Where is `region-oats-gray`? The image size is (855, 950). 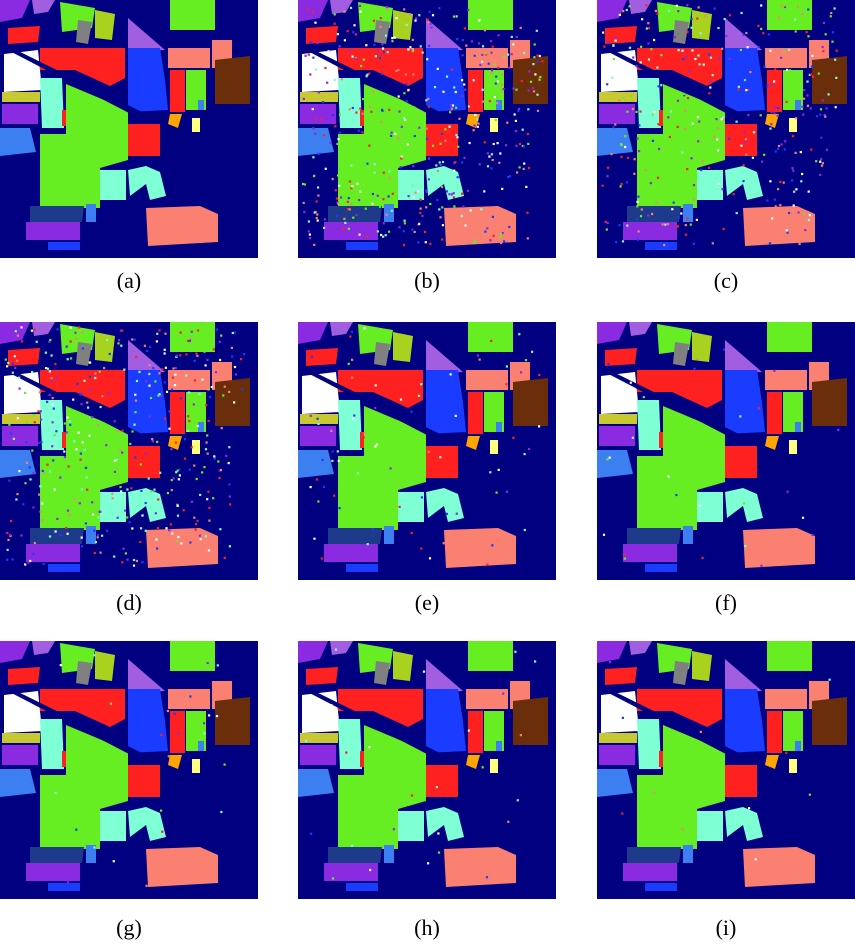
region-oats-gray is located at coordinates (681, 354).